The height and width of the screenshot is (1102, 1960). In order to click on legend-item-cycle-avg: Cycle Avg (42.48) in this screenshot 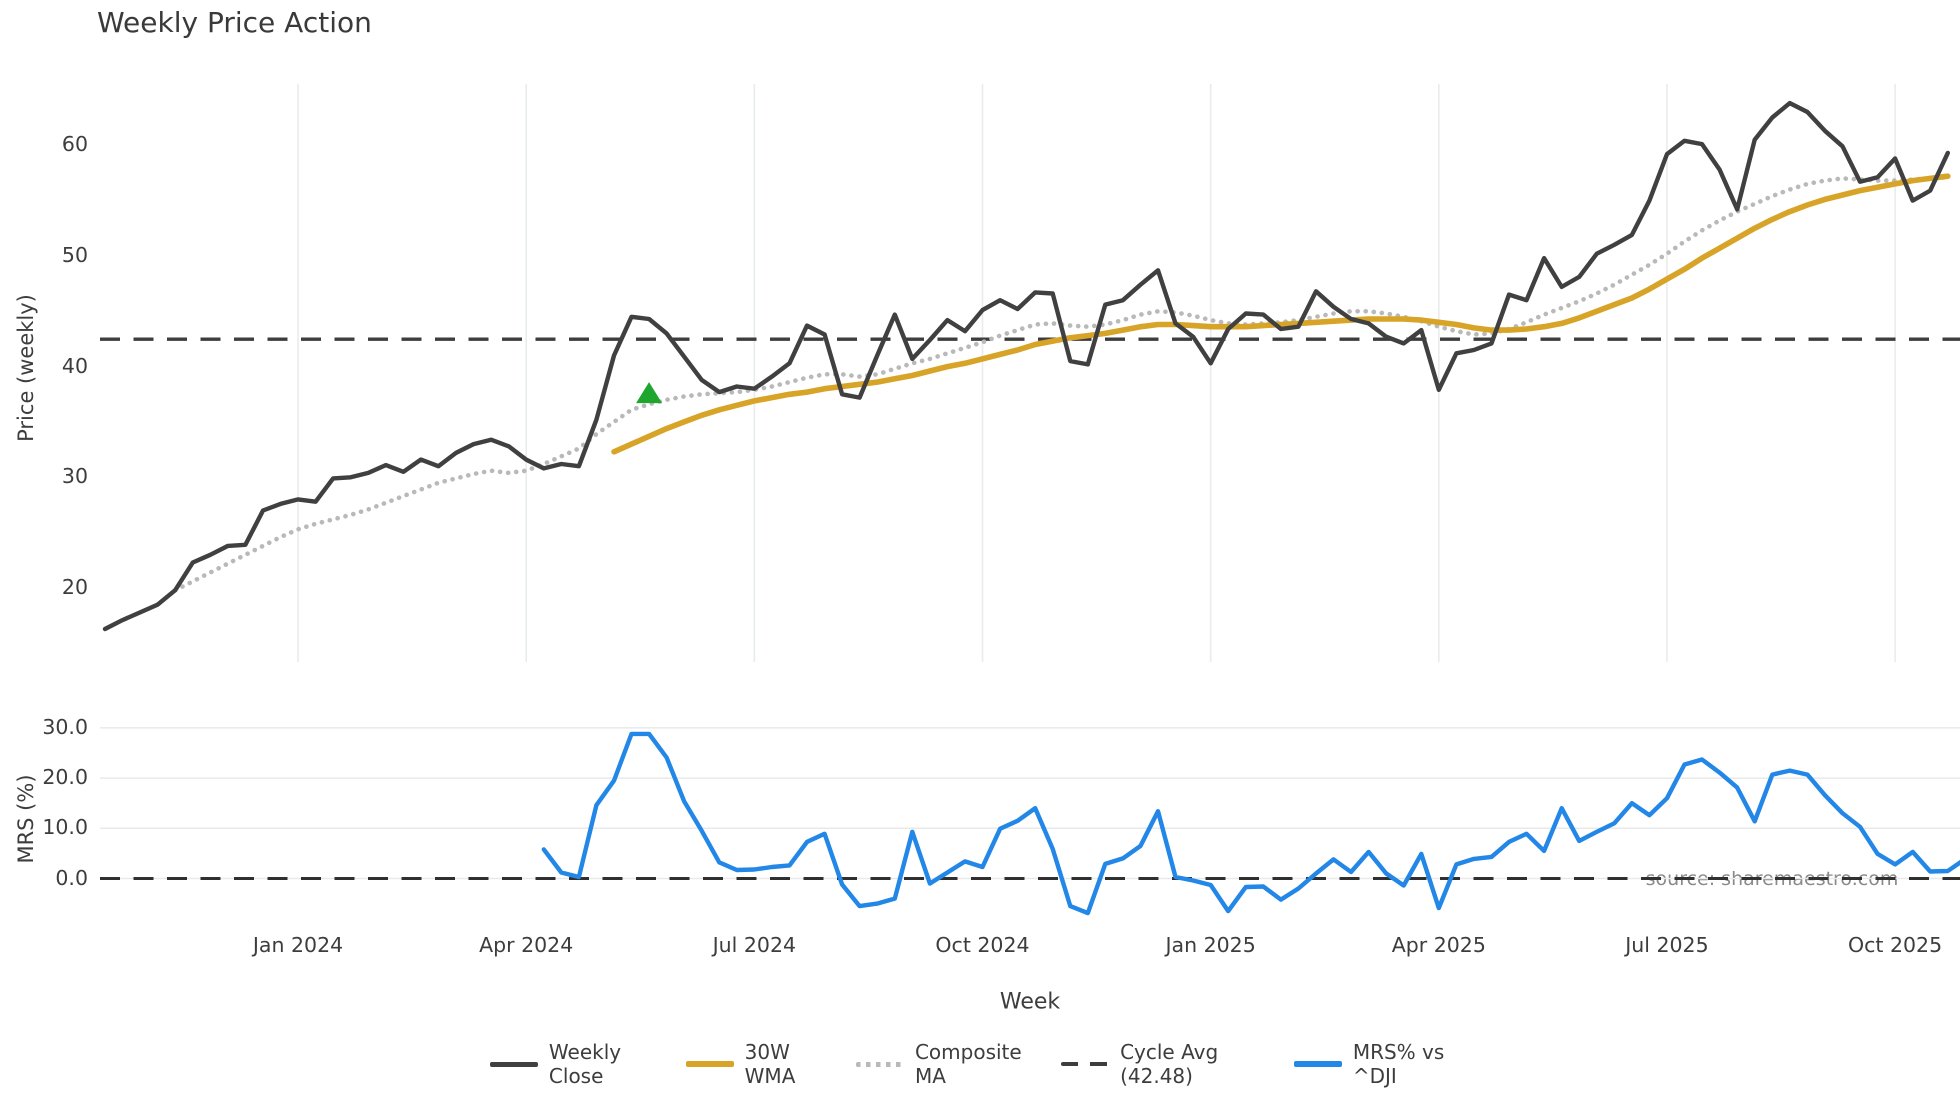, I will do `click(1164, 1064)`.